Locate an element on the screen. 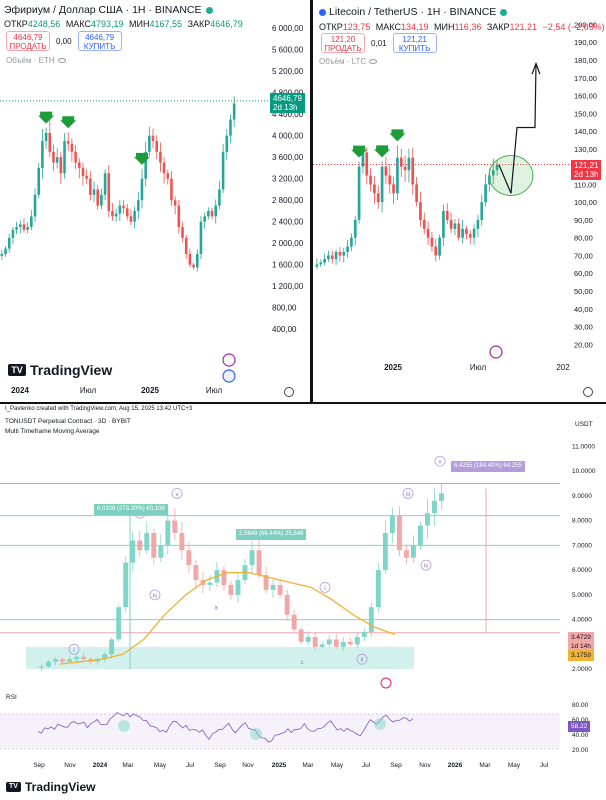  x-tick-label: Nov is located at coordinates (70, 765).